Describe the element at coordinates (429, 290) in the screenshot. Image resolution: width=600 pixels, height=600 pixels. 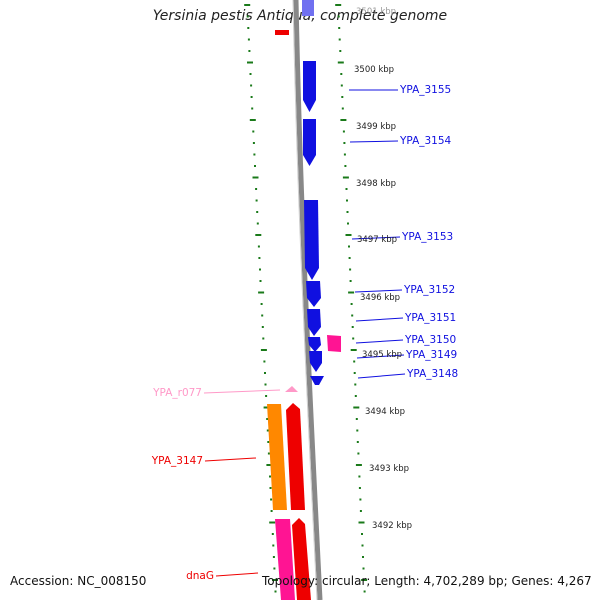
I see `gene-label-ypa-3152: YPA_3152` at that location.